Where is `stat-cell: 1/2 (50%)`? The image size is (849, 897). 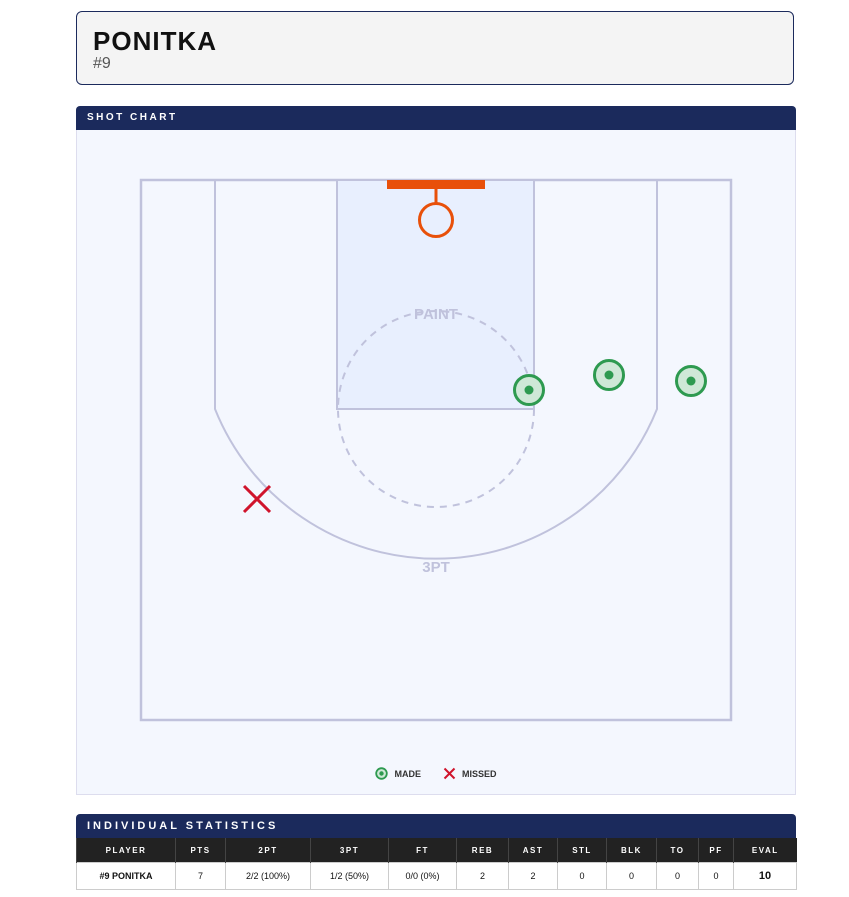
stat-cell: 1/2 (50%) is located at coordinates (349, 876).